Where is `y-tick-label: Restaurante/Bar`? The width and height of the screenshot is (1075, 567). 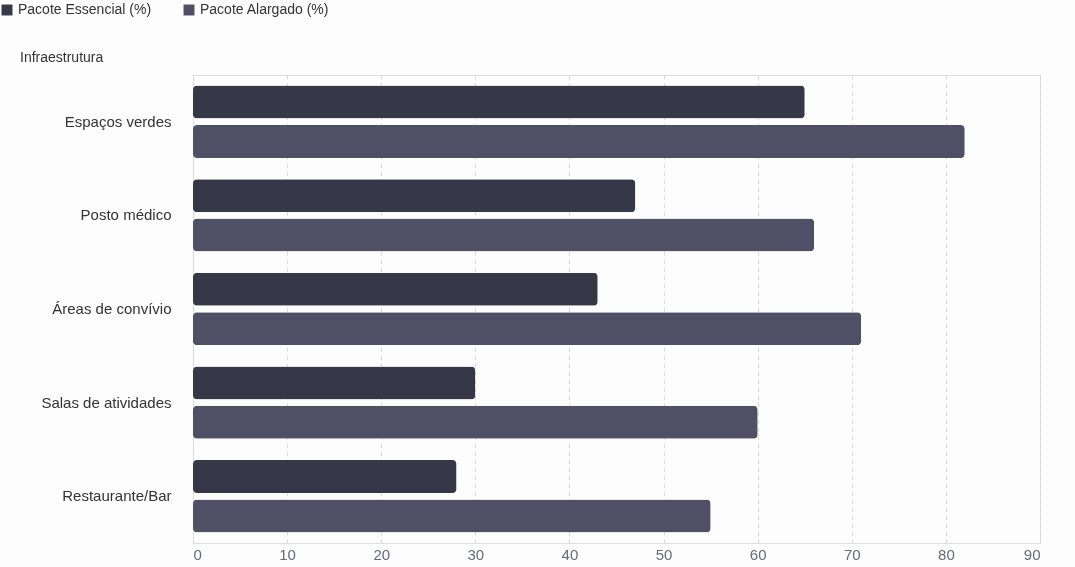 y-tick-label: Restaurante/Bar is located at coordinates (117, 496).